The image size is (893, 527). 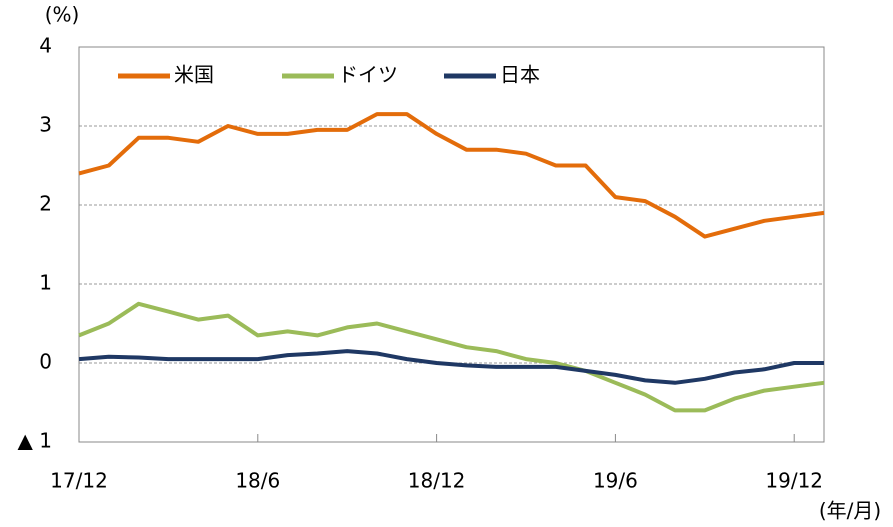 I want to click on x-unit: (年/月), so click(x=850, y=511).